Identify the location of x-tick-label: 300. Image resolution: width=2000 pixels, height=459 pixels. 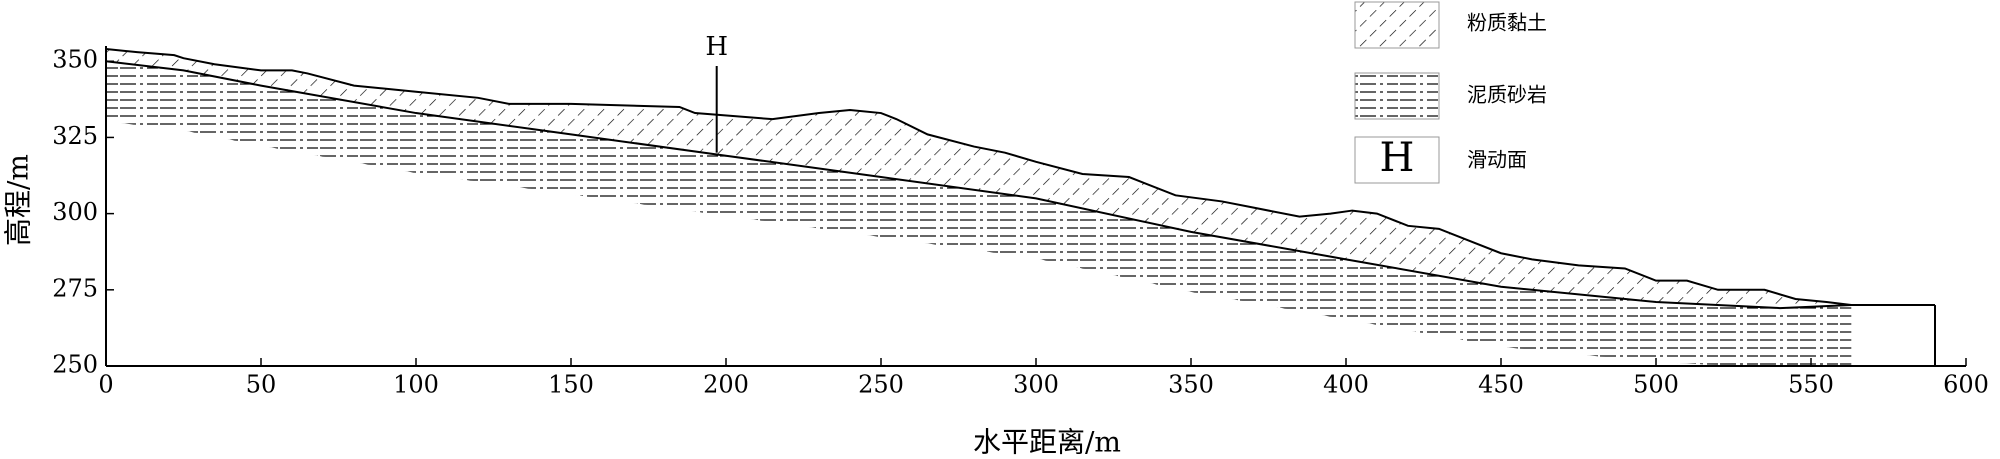
(1036, 385).